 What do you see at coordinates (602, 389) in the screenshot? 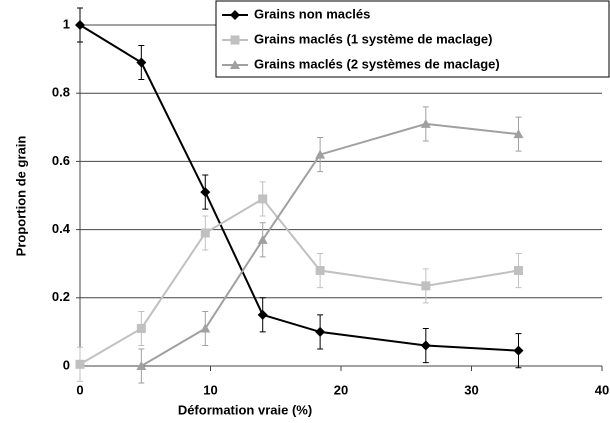
I see `x-tick-label: 40` at bounding box center [602, 389].